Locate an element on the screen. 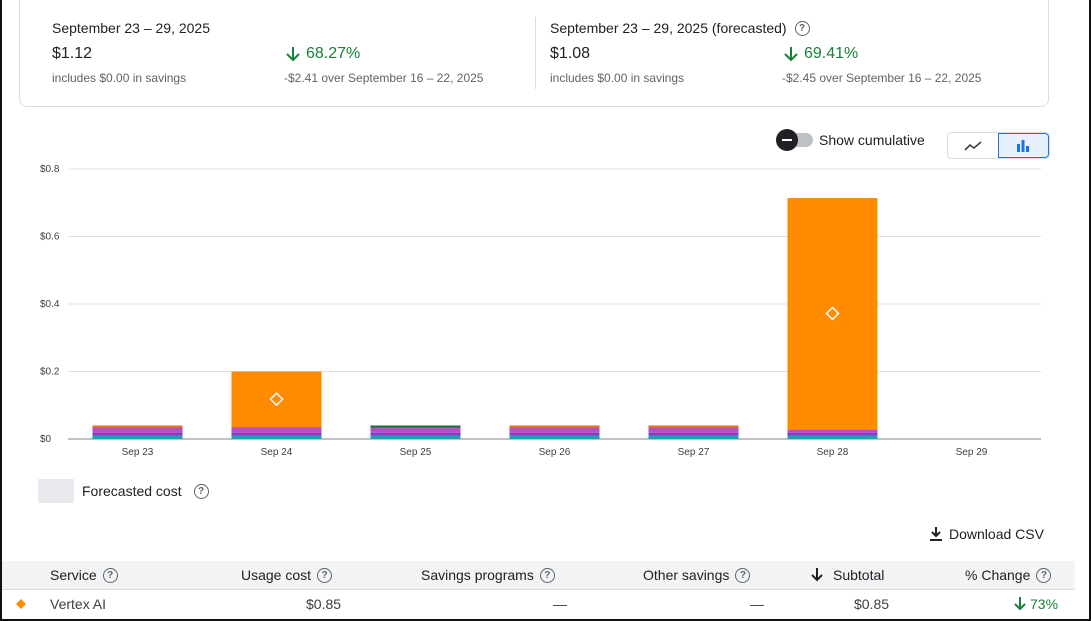 This screenshot has height=621, width=1091. line-chart-button is located at coordinates (973, 145).